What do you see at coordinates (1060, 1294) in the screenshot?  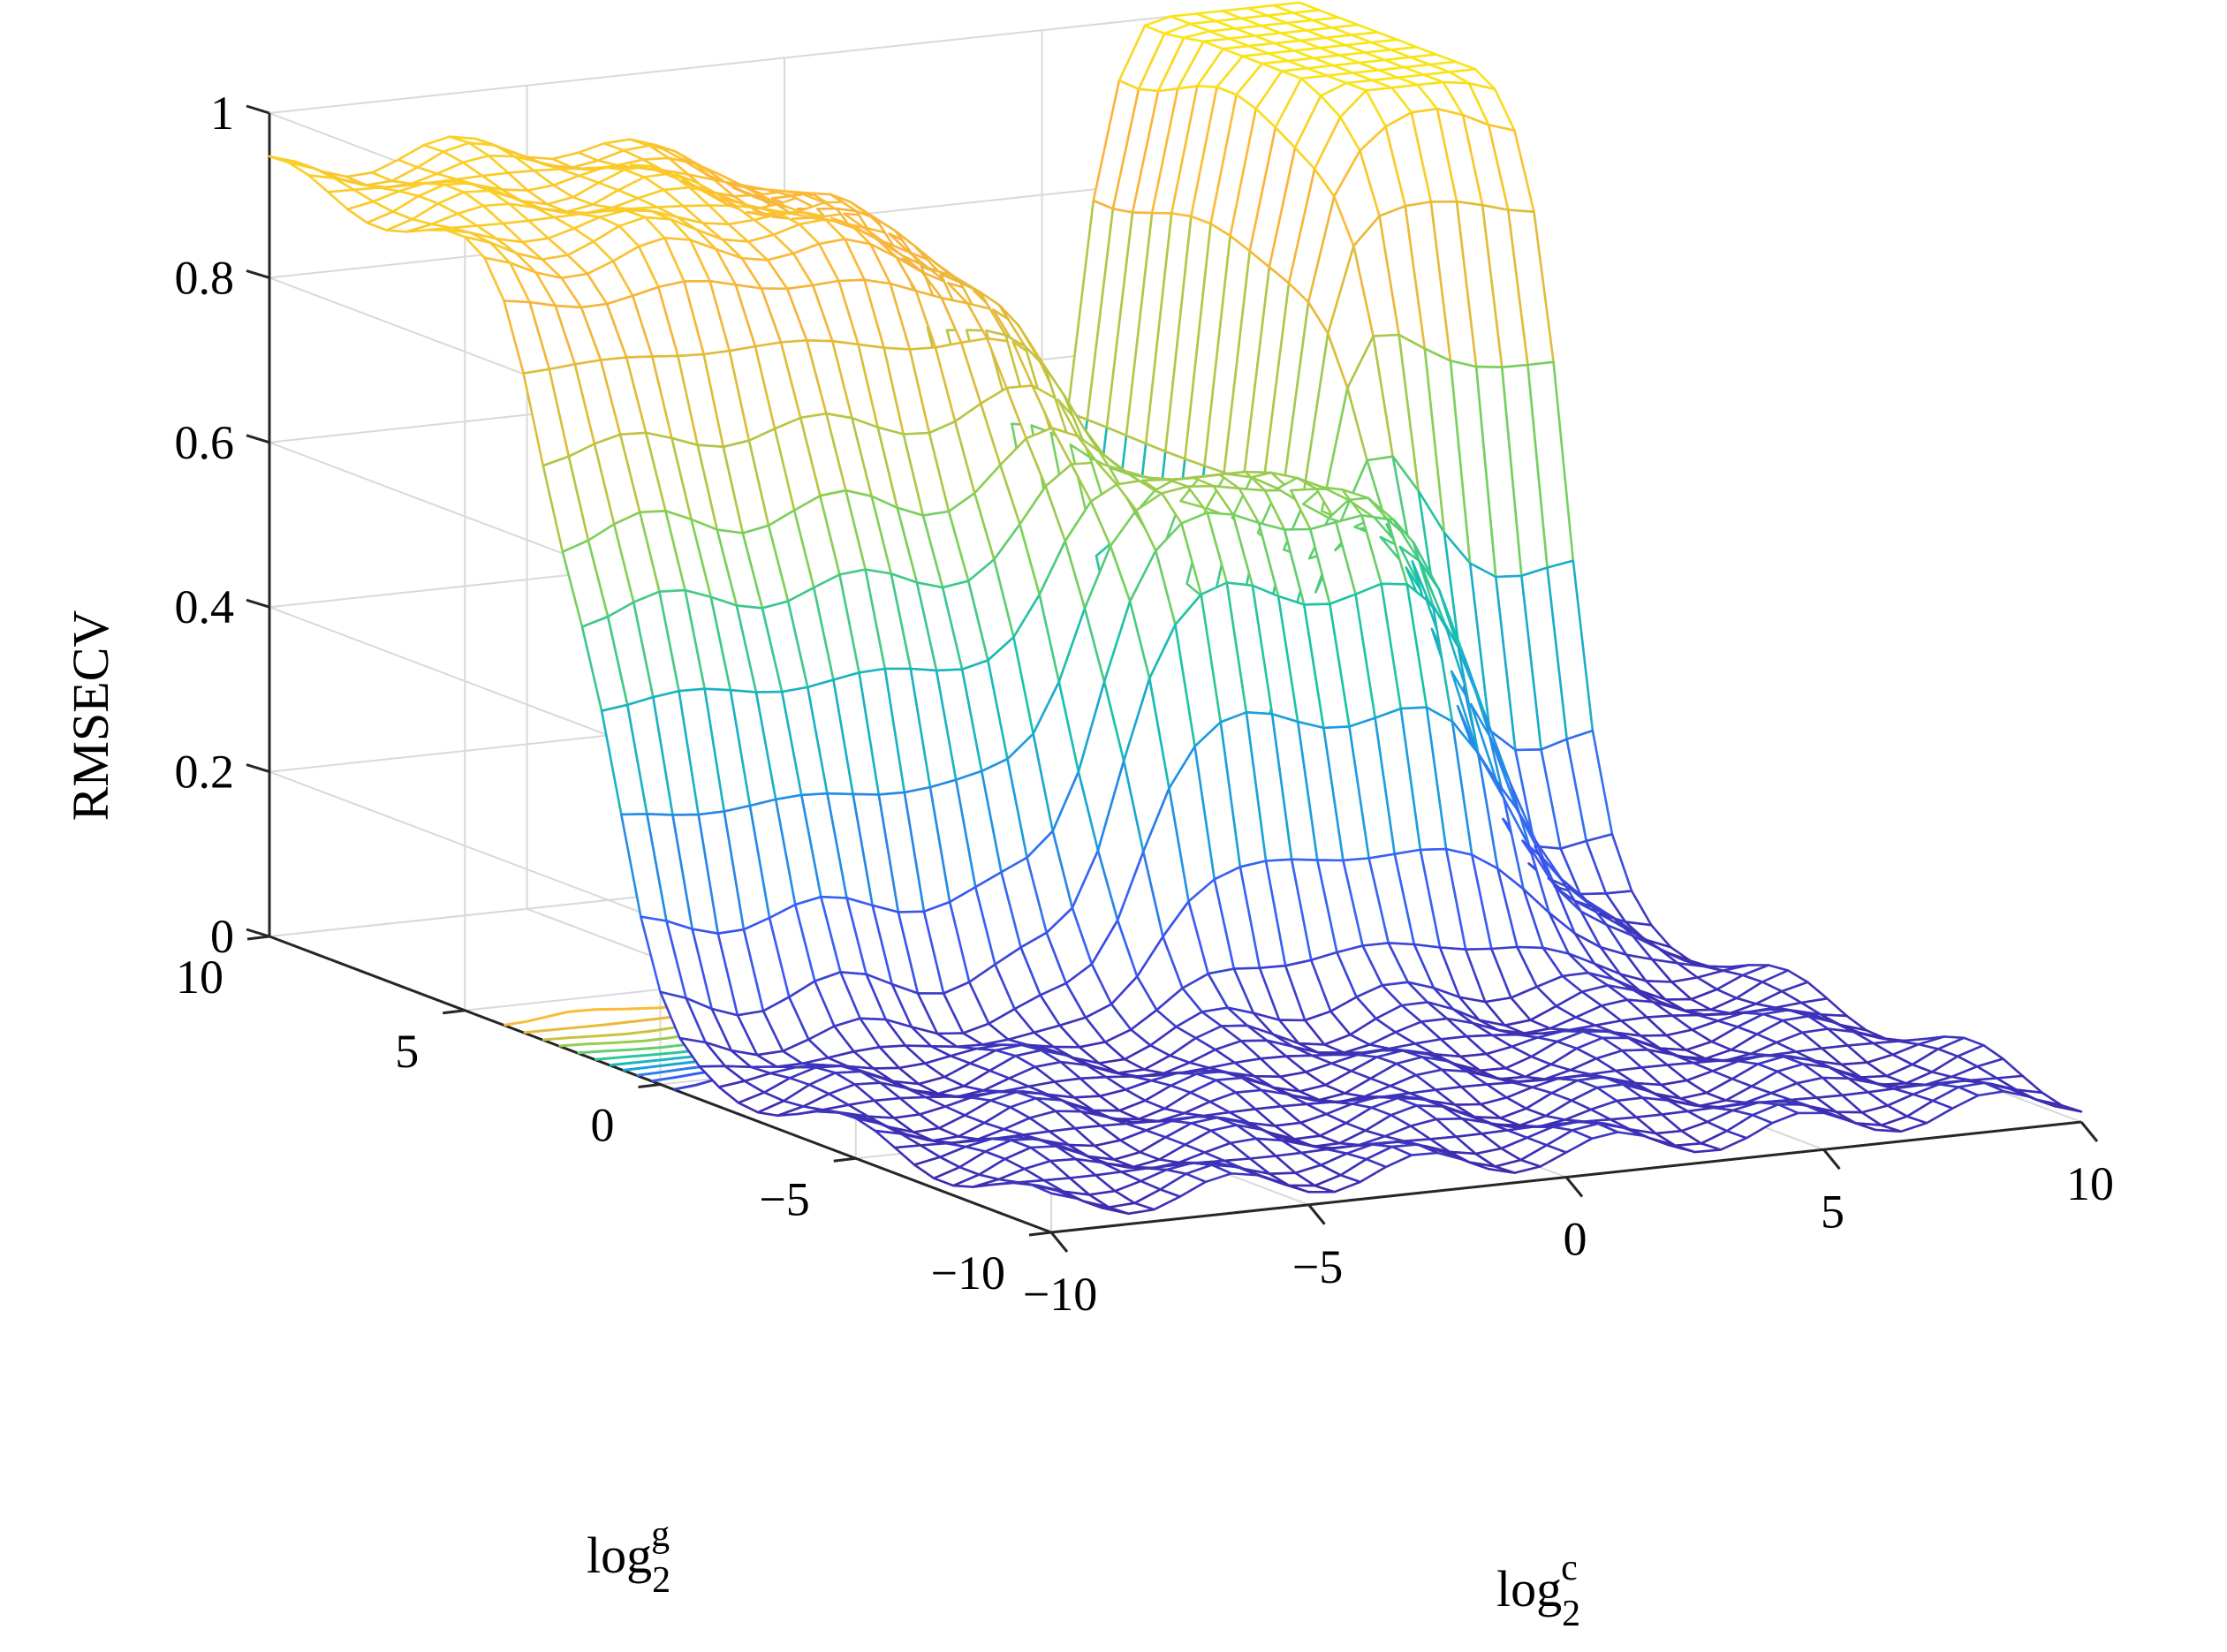 I see `x-tick-label-0: −10` at bounding box center [1060, 1294].